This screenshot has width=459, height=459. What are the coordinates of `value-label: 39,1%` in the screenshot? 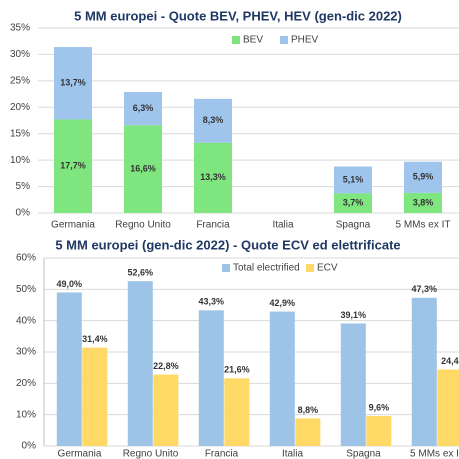 It's located at (354, 315).